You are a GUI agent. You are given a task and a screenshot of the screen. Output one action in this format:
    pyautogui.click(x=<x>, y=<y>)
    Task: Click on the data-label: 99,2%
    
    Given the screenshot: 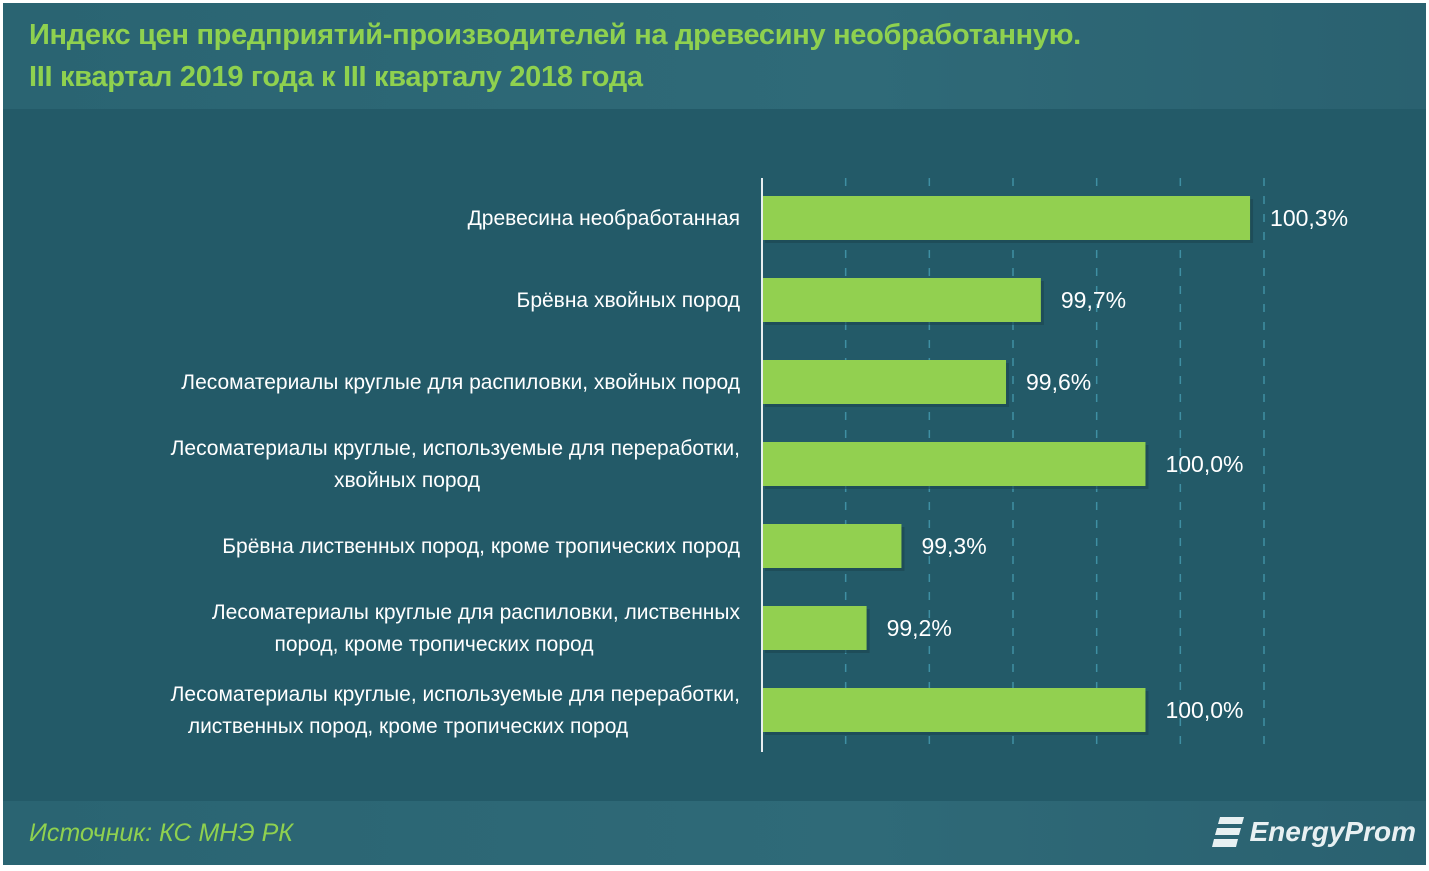 What is the action you would take?
    pyautogui.click(x=919, y=628)
    